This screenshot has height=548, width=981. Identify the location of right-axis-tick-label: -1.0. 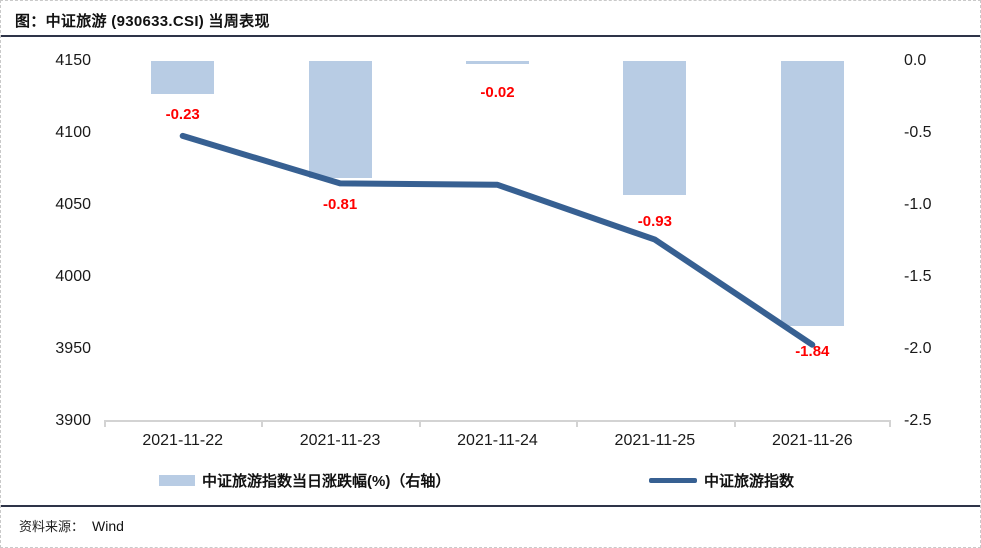
(918, 204).